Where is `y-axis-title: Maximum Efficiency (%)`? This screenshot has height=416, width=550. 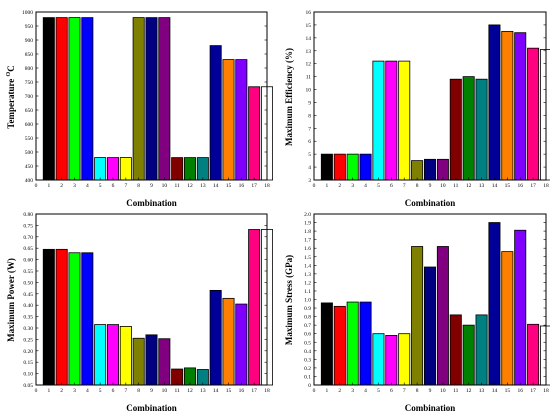
y-axis-title: Maximum Efficiency (%) is located at coordinates (289, 97).